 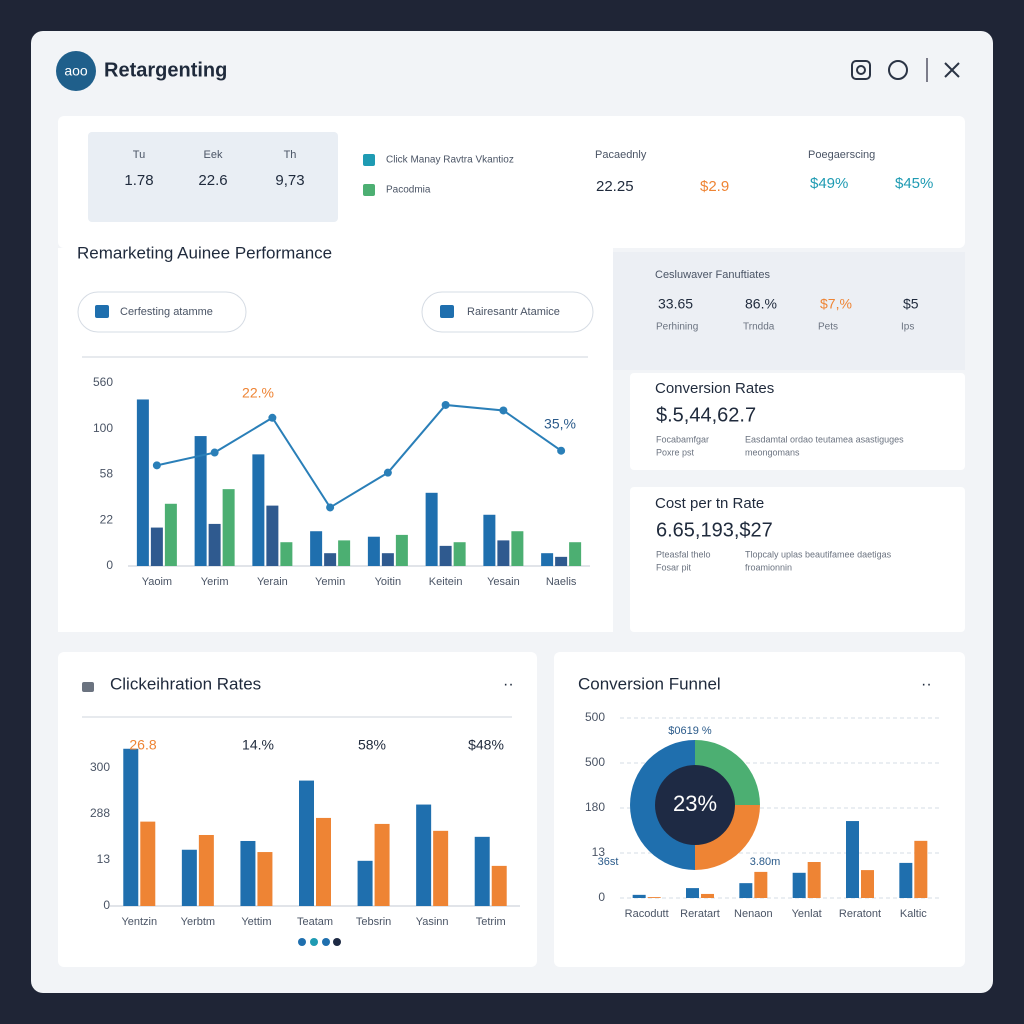 What do you see at coordinates (290, 155) in the screenshot?
I see `summary-label: Th` at bounding box center [290, 155].